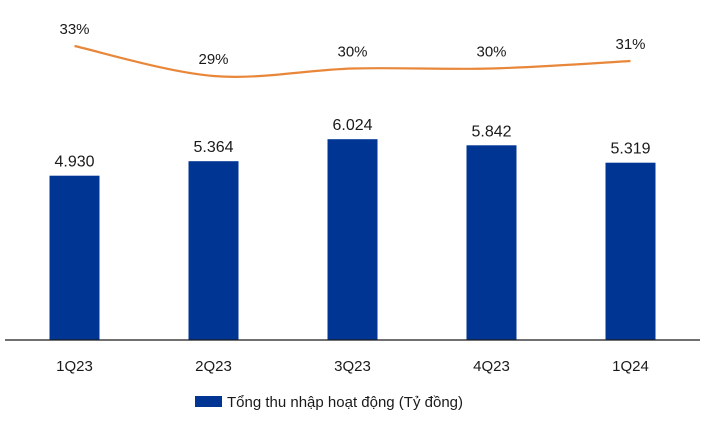 The image size is (720, 423). I want to click on bar-value-label: 6.024, so click(352, 125).